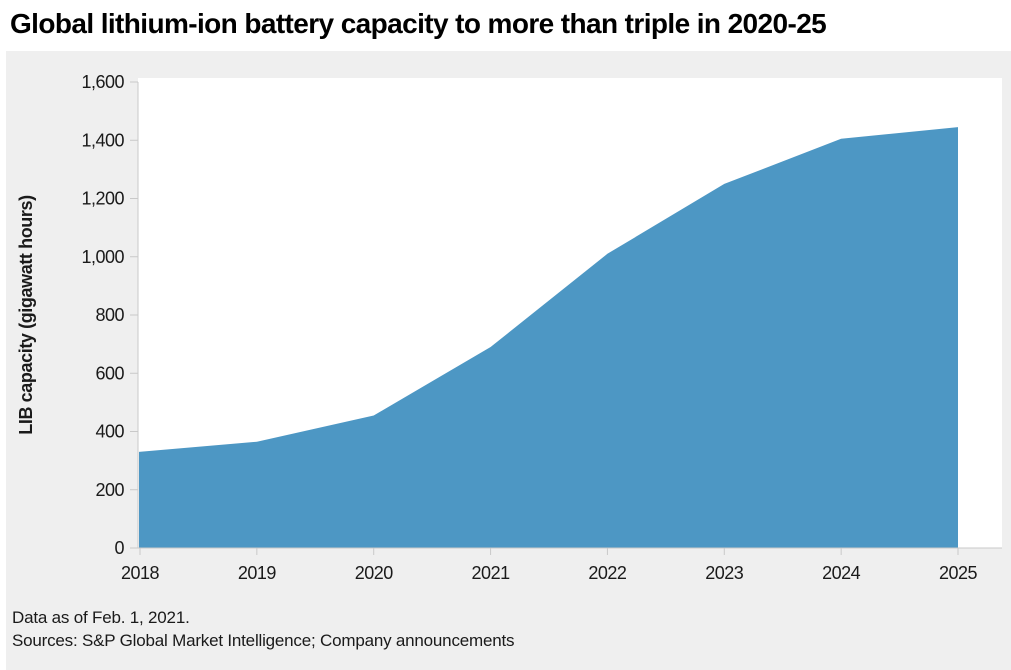  I want to click on y-tick-label: 0, so click(119, 548).